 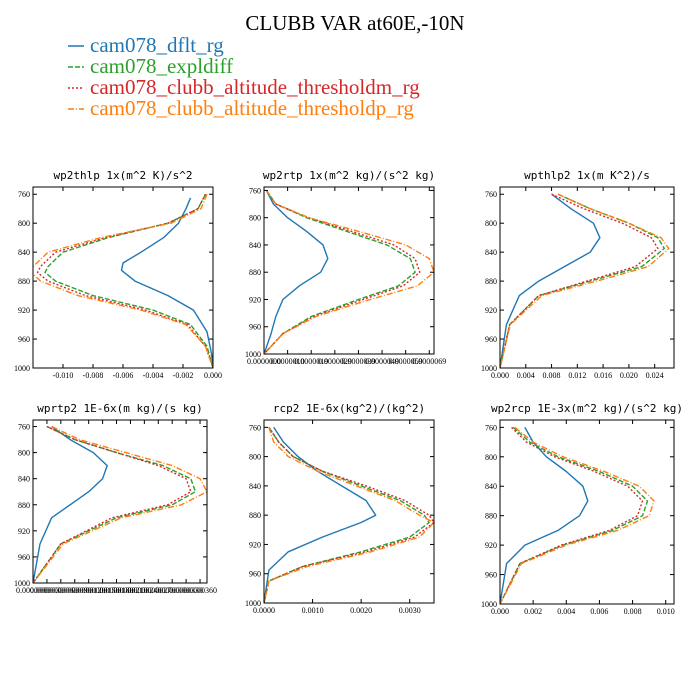 I want to click on x-tick-label: 0.0000360, so click(x=200, y=590).